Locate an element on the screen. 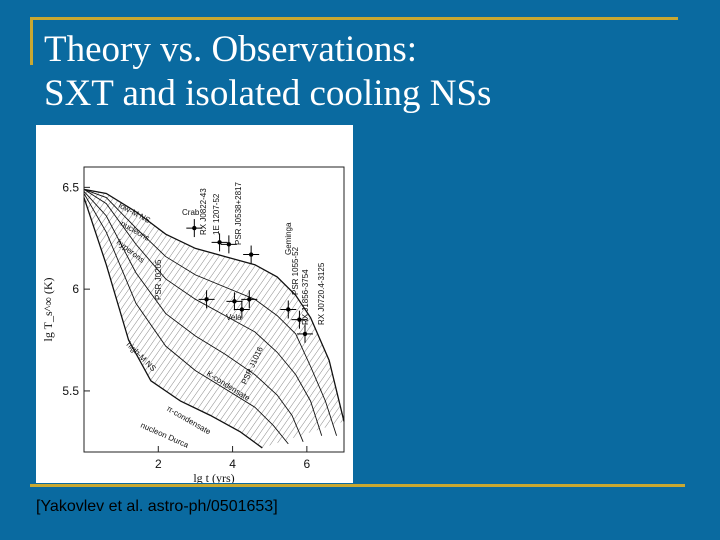  y-tick-label: 6.5 is located at coordinates (70, 187).